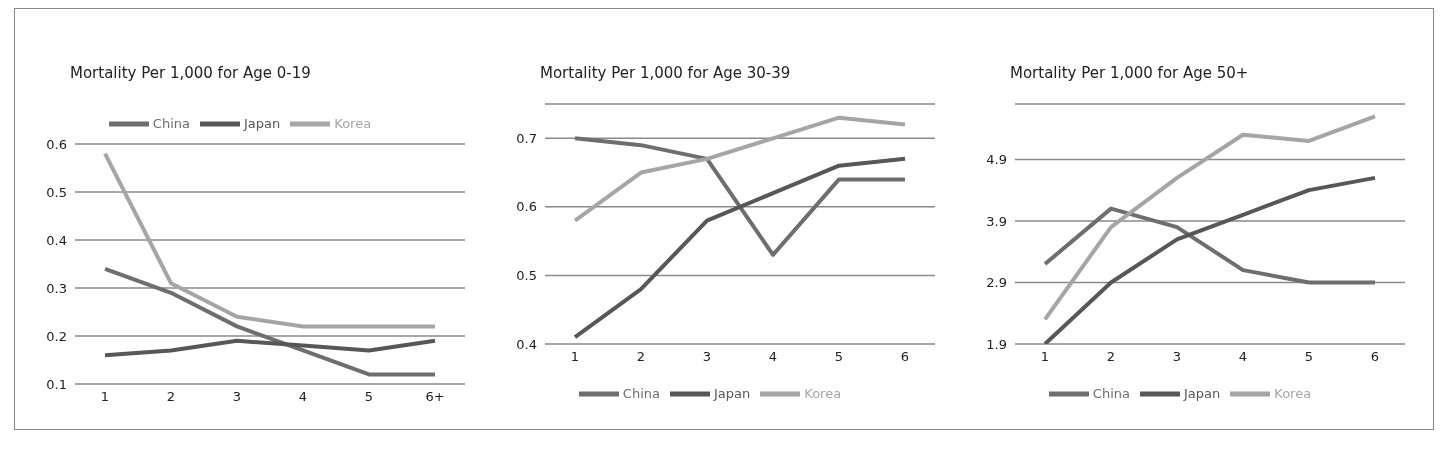 This screenshot has height=456, width=1444. What do you see at coordinates (665, 74) in the screenshot?
I see `chart-title: Mortality Per 1,000 for Age 30-39` at bounding box center [665, 74].